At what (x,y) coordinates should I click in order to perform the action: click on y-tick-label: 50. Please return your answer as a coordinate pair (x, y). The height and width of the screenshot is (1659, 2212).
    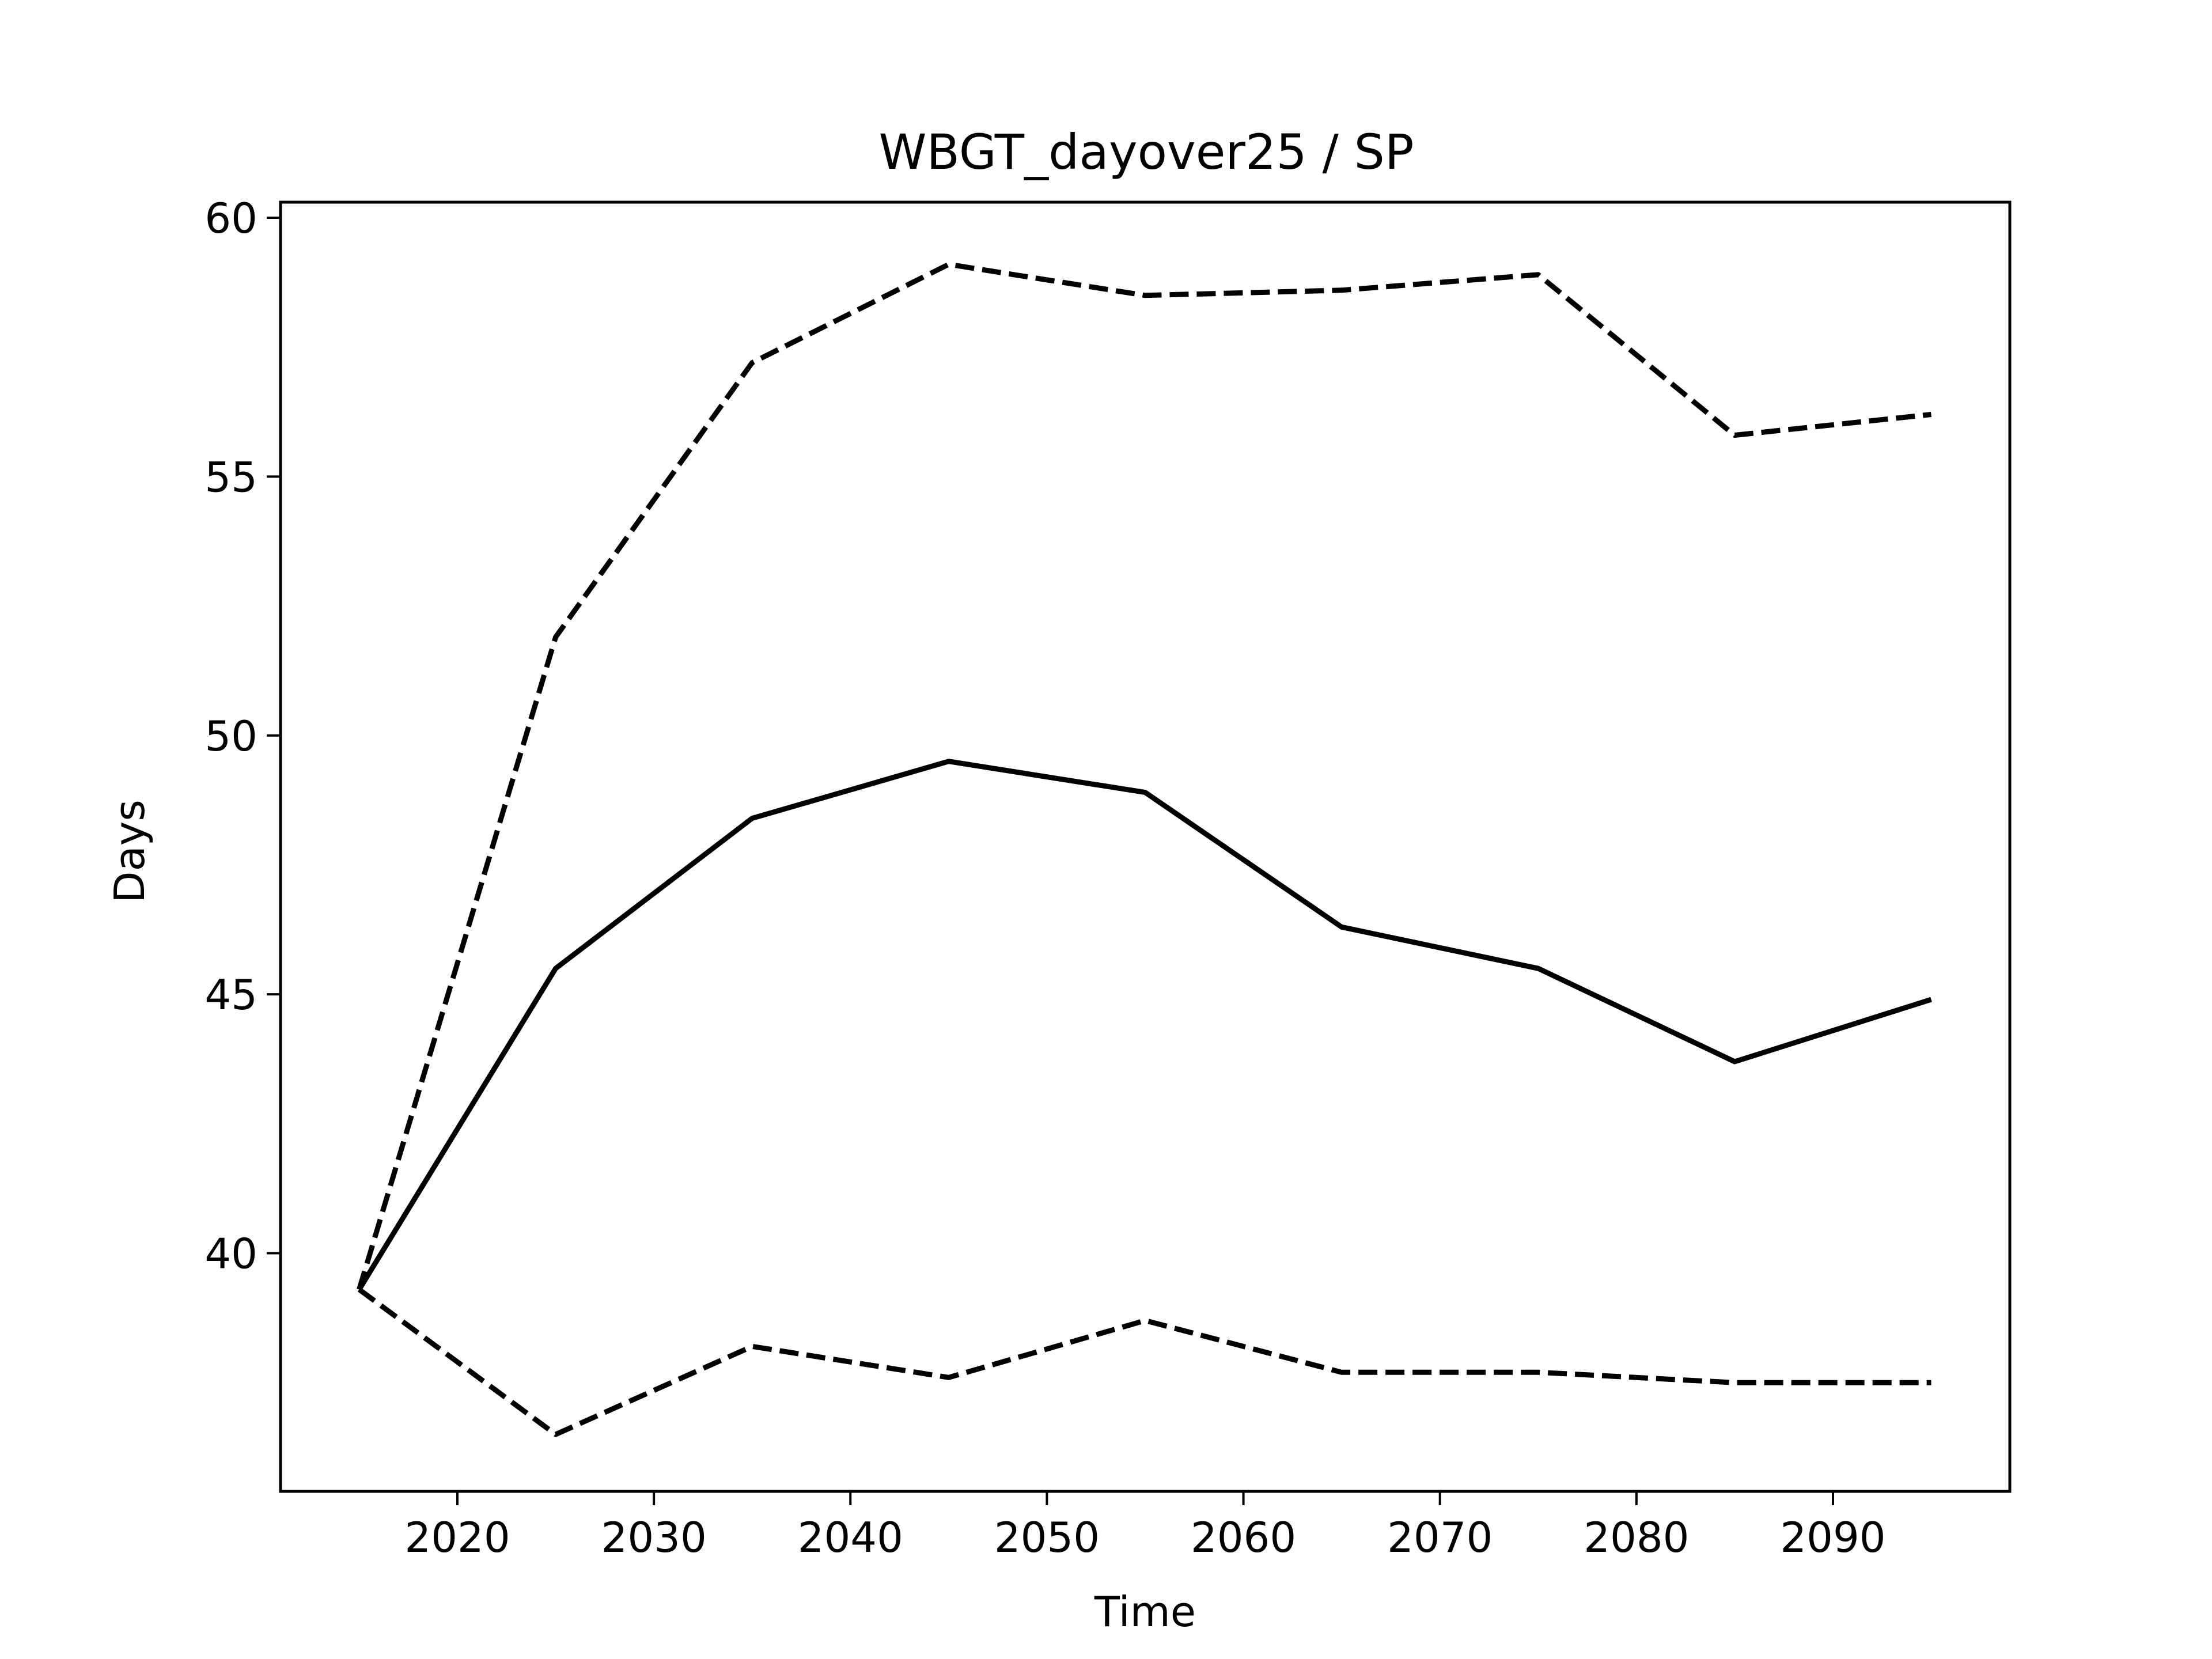
    Looking at the image, I should click on (230, 736).